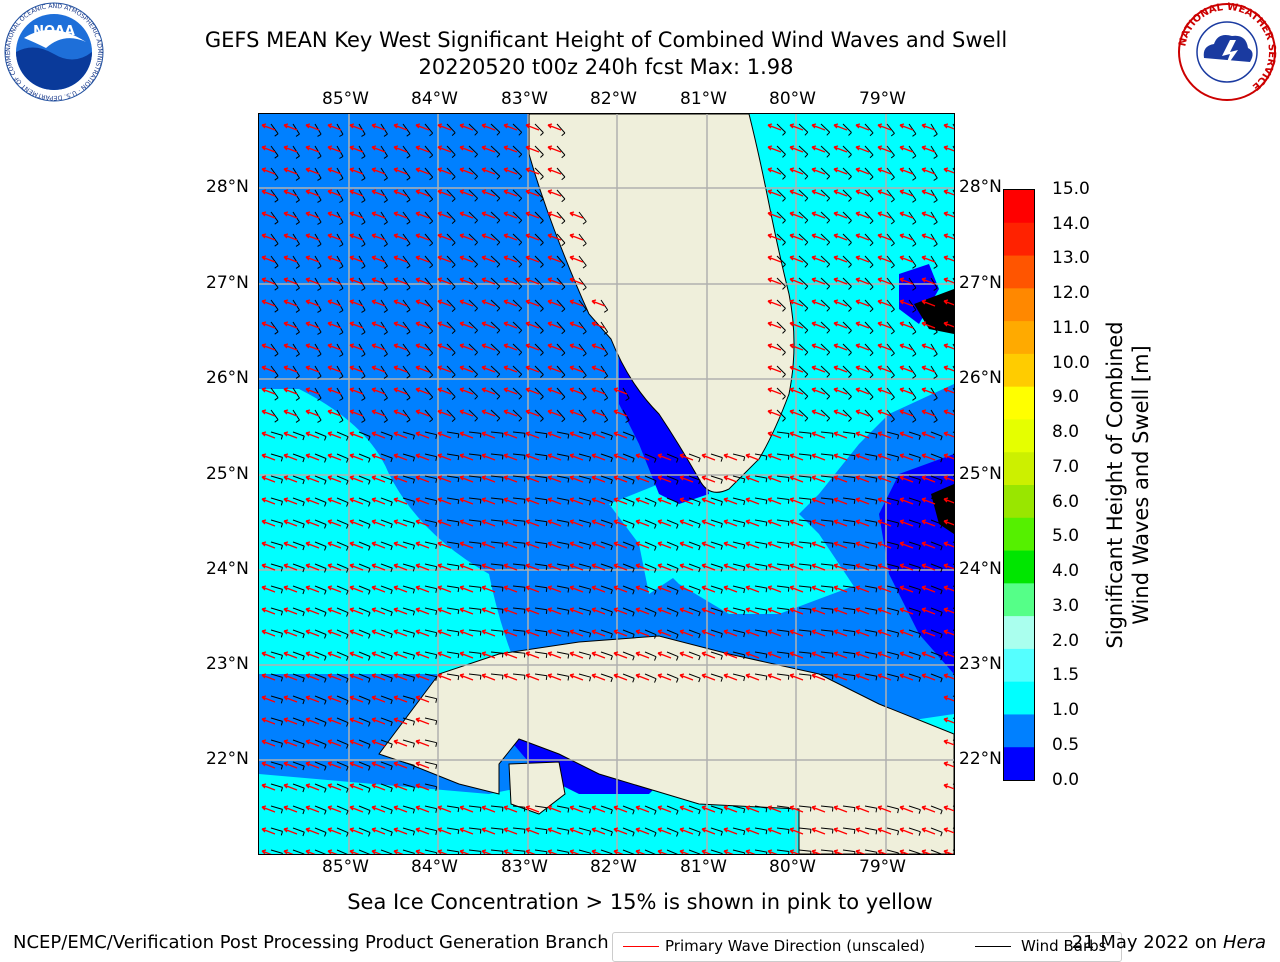 This screenshot has width=1280, height=962. I want to click on lon-label-top: 84°W, so click(434, 99).